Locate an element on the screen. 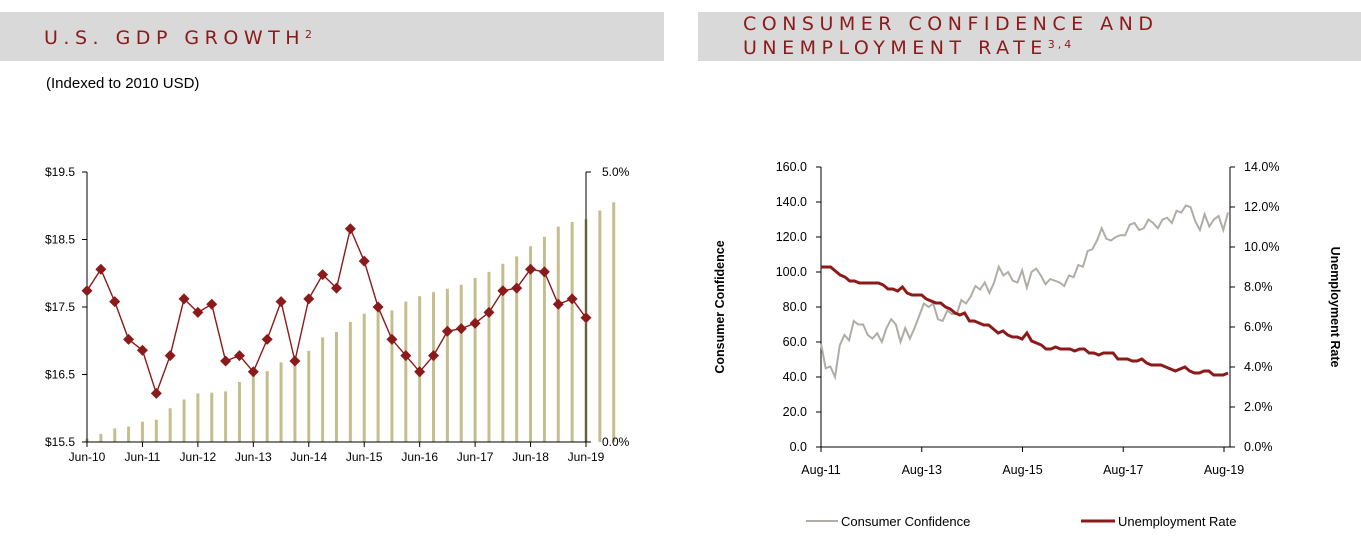 This screenshot has height=538, width=1361. gdp-x-tick-label: Jun-19 is located at coordinates (586, 457).